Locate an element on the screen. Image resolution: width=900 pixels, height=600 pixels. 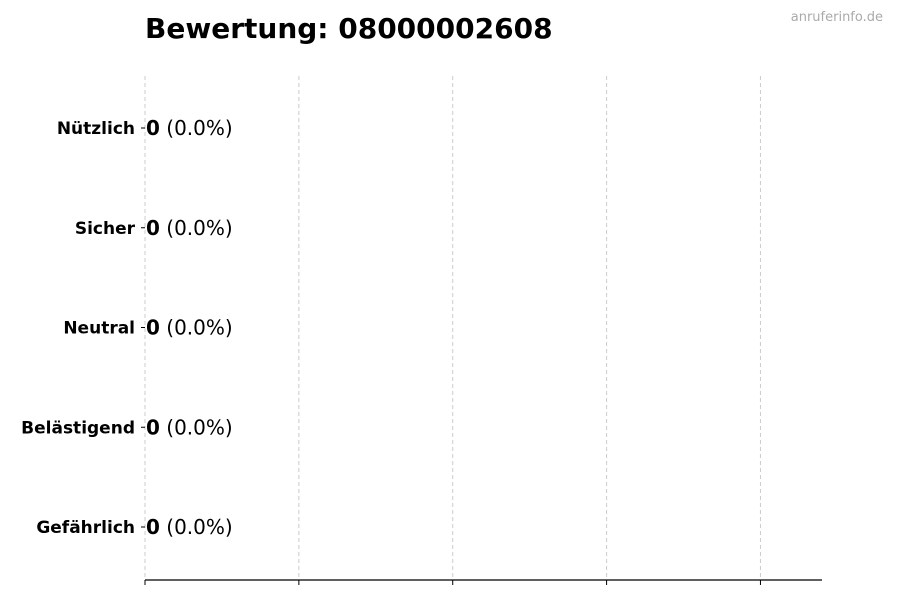
watermark: anruferinfo.de is located at coordinates (836, 17).